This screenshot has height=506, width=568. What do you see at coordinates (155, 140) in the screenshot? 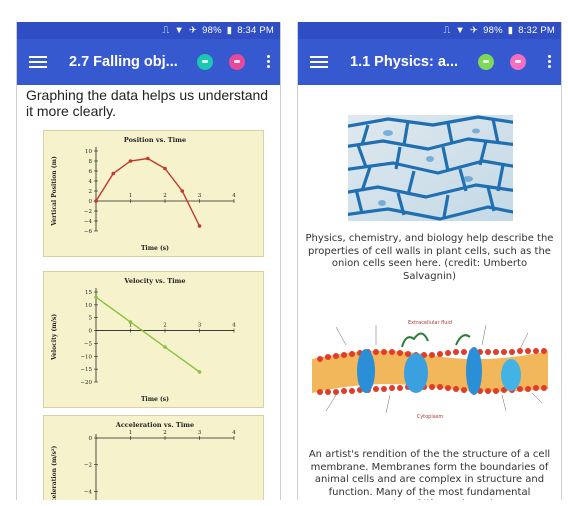
I see `chart-title: Position vs. Time` at bounding box center [155, 140].